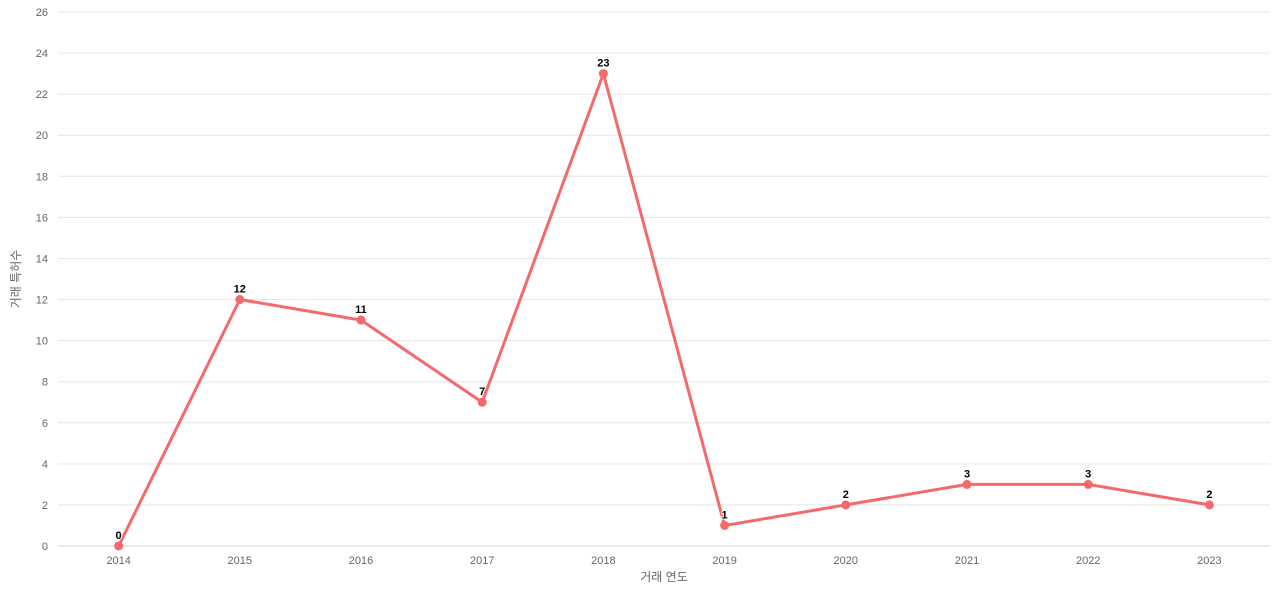  What do you see at coordinates (45, 506) in the screenshot?
I see `y-tick-label: 2` at bounding box center [45, 506].